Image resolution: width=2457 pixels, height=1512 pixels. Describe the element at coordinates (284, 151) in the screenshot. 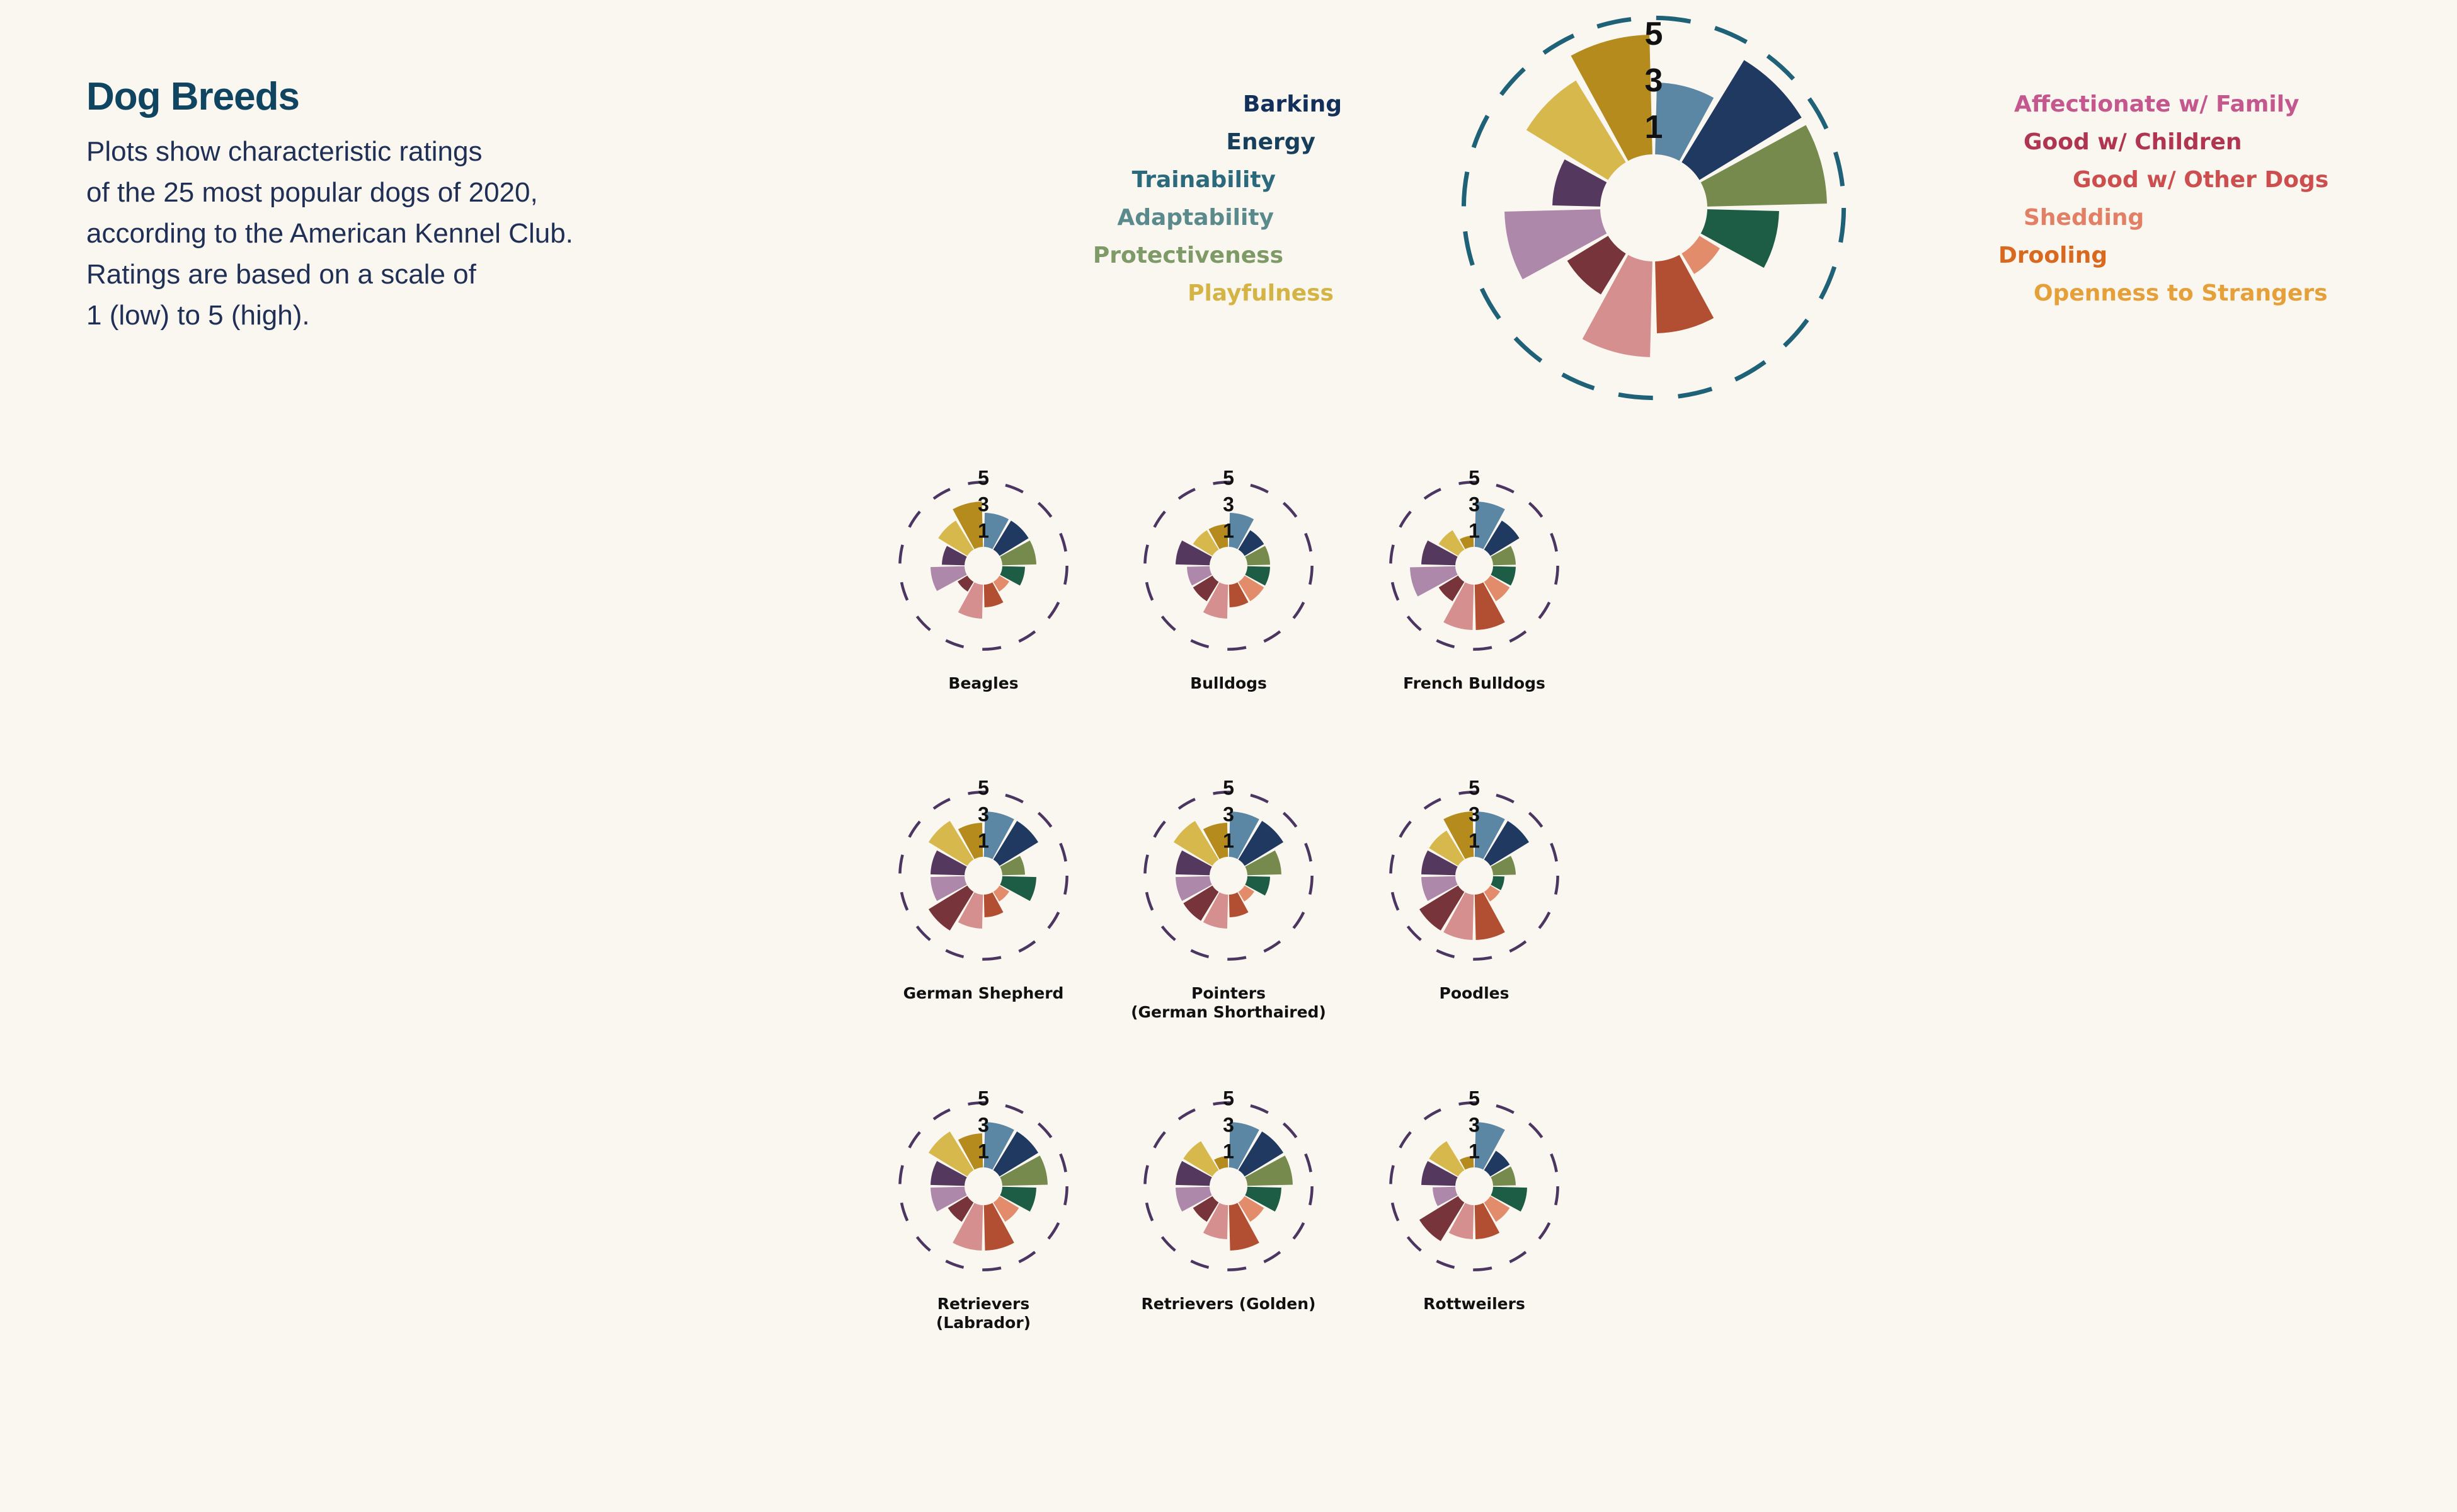

I see `subtitle-line: Plots show characteristic ratings` at that location.